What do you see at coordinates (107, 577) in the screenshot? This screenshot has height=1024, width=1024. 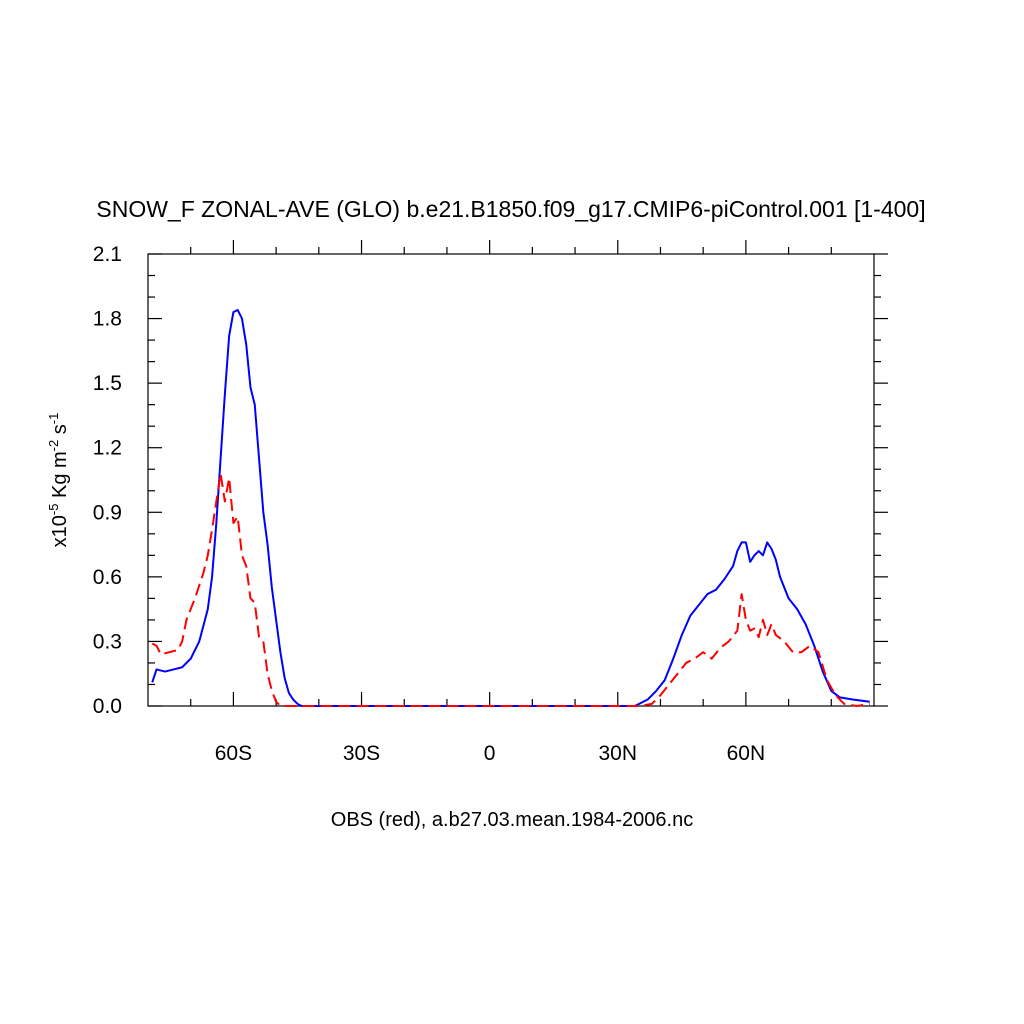 I see `y-tick-label: 0.6` at bounding box center [107, 577].